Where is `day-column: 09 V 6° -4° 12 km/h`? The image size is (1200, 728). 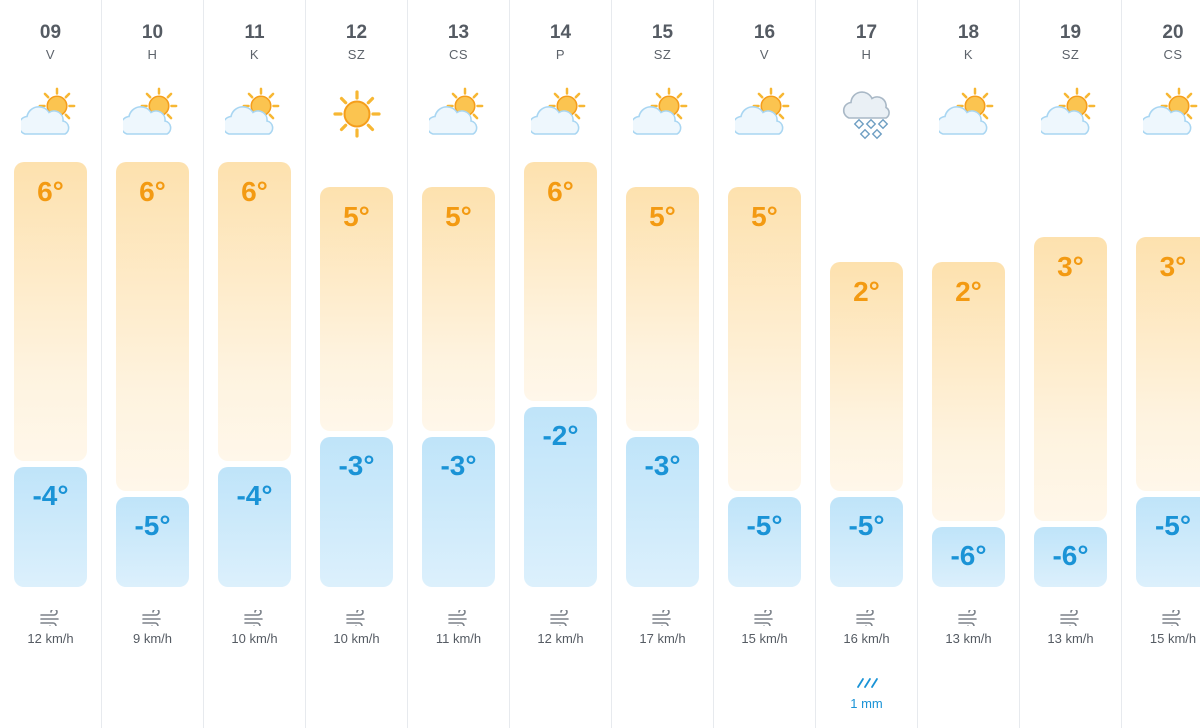
day-column: 09 V 6° -4° 12 km/h is located at coordinates (51, 364).